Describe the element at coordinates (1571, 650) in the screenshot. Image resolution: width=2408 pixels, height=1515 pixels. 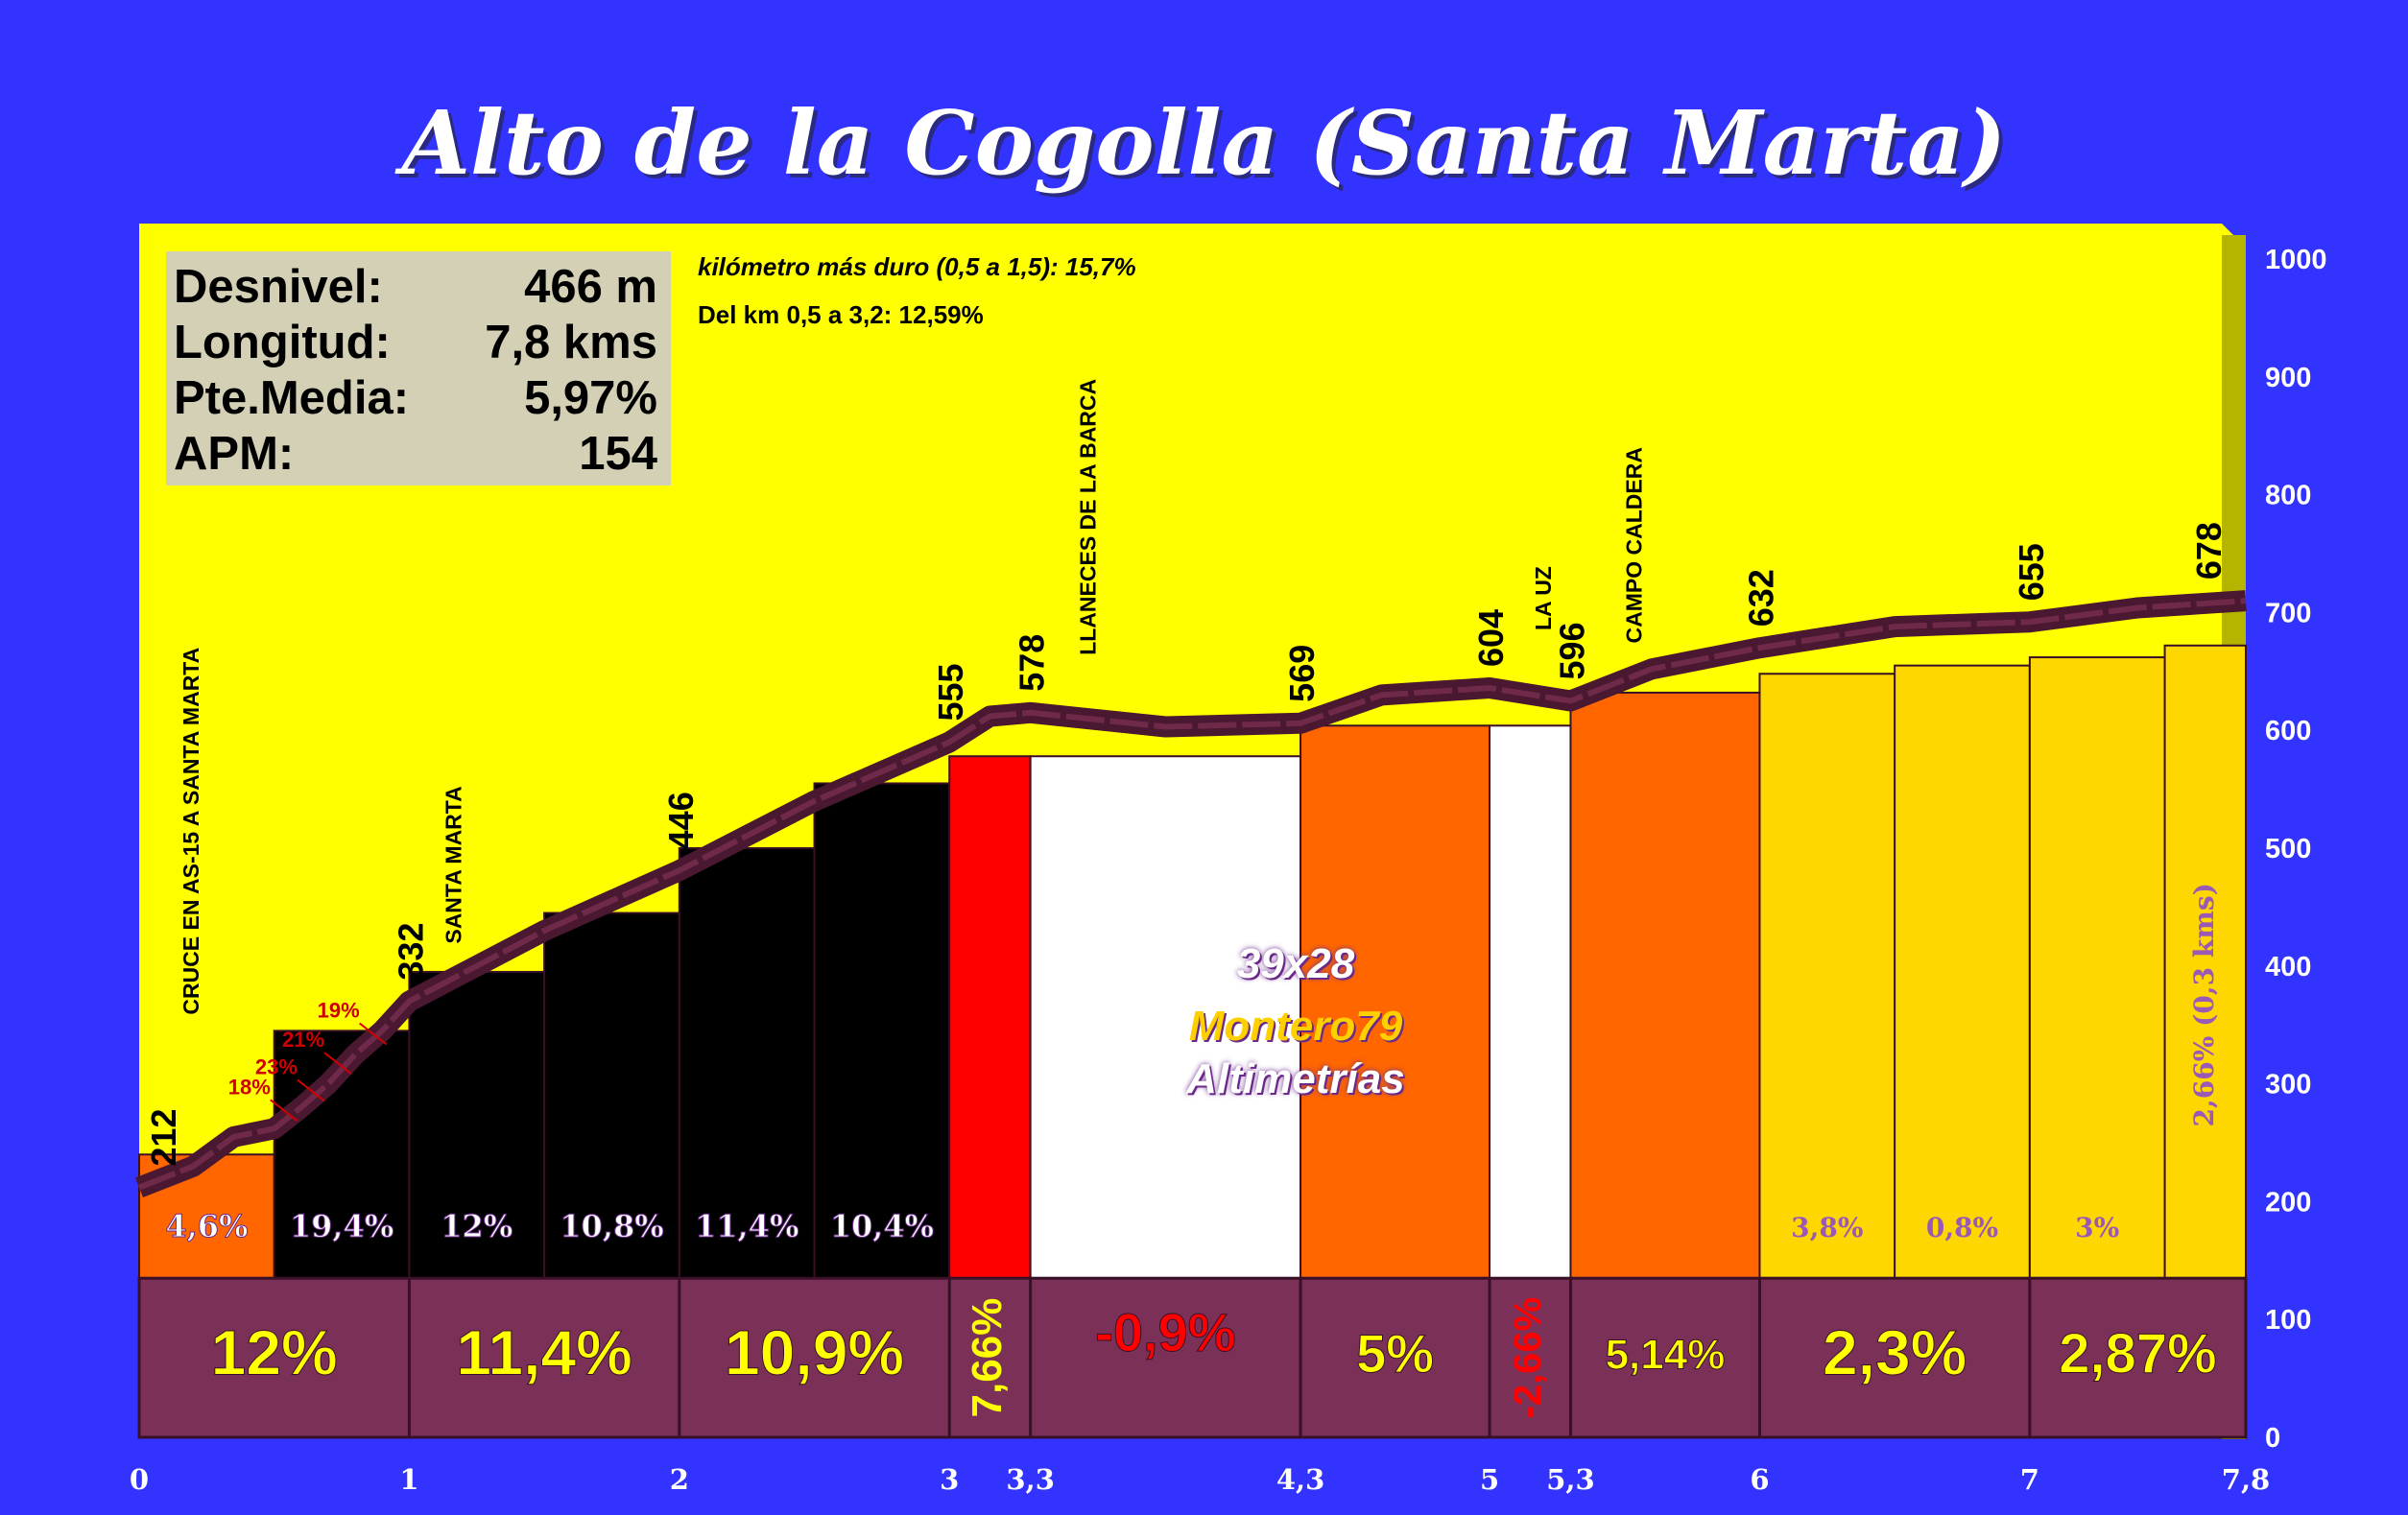
I see `altitude-label: 596` at that location.